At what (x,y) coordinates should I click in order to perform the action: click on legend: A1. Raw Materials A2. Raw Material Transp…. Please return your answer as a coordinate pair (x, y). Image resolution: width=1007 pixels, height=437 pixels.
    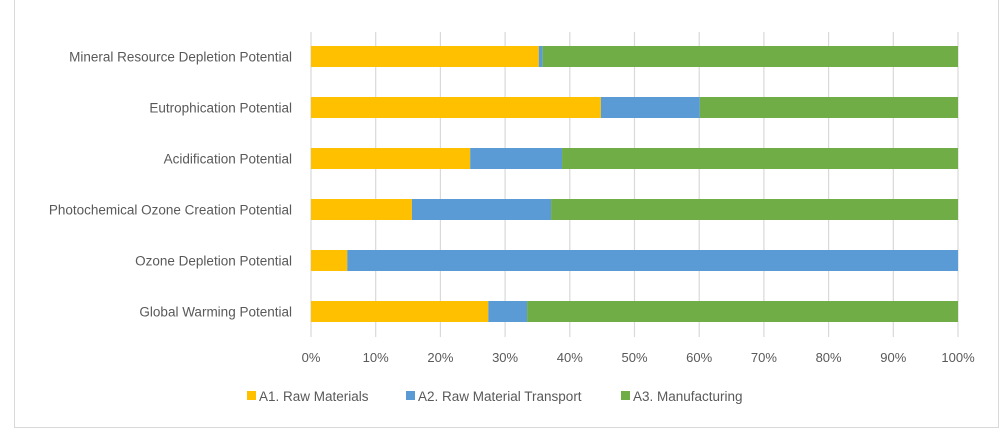
    Looking at the image, I should click on (495, 396).